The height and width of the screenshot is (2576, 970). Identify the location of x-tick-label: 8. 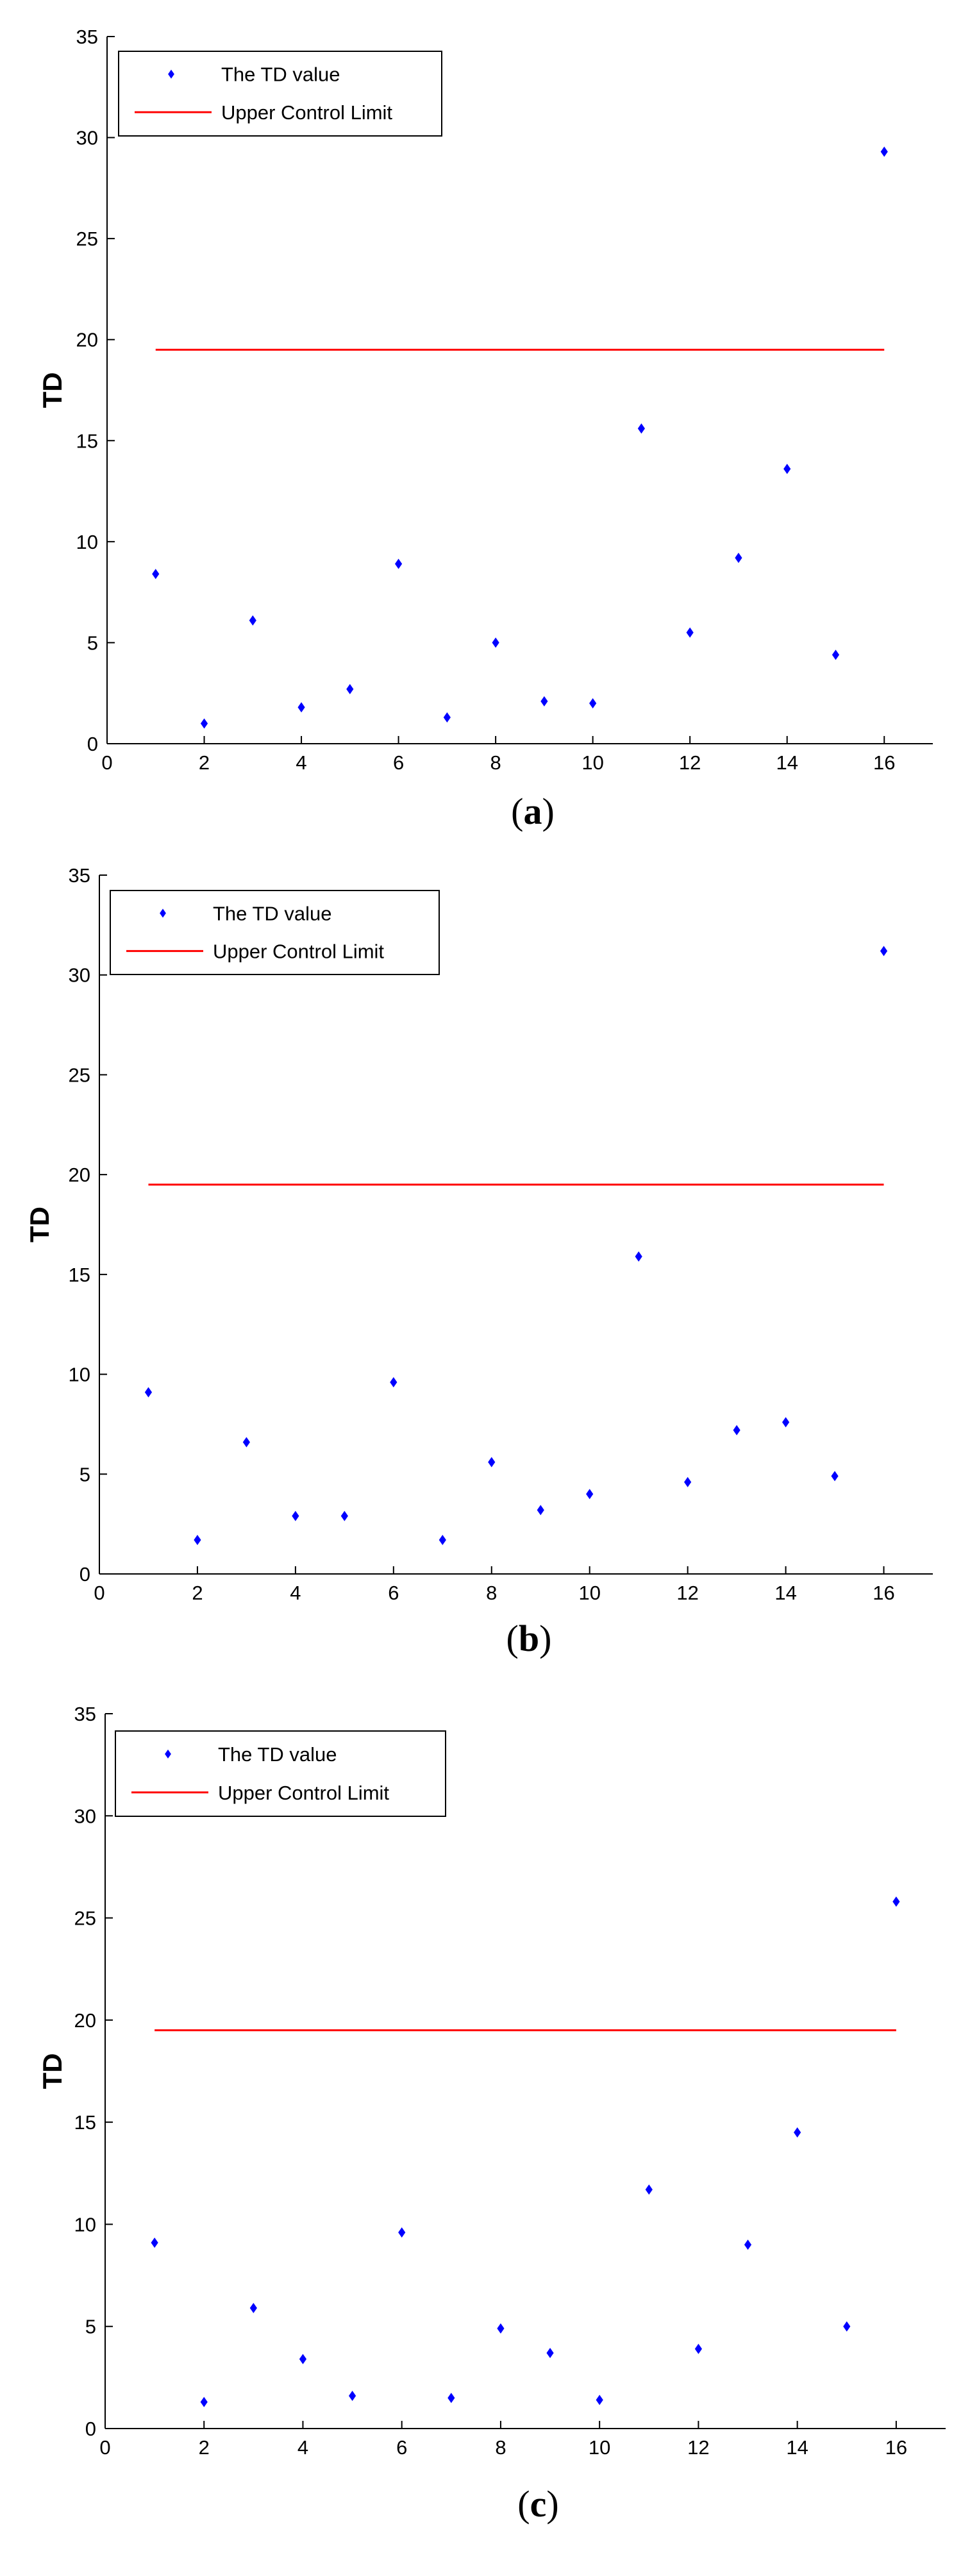
(500, 2447).